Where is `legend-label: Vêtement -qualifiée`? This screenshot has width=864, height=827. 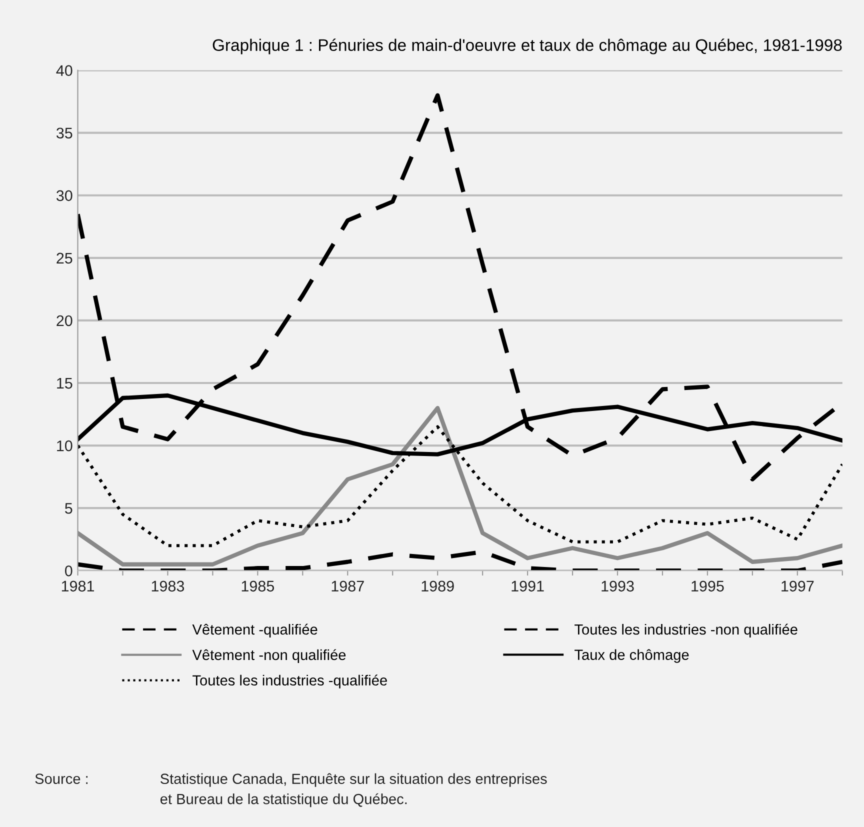
legend-label: Vêtement -qualifiée is located at coordinates (255, 631).